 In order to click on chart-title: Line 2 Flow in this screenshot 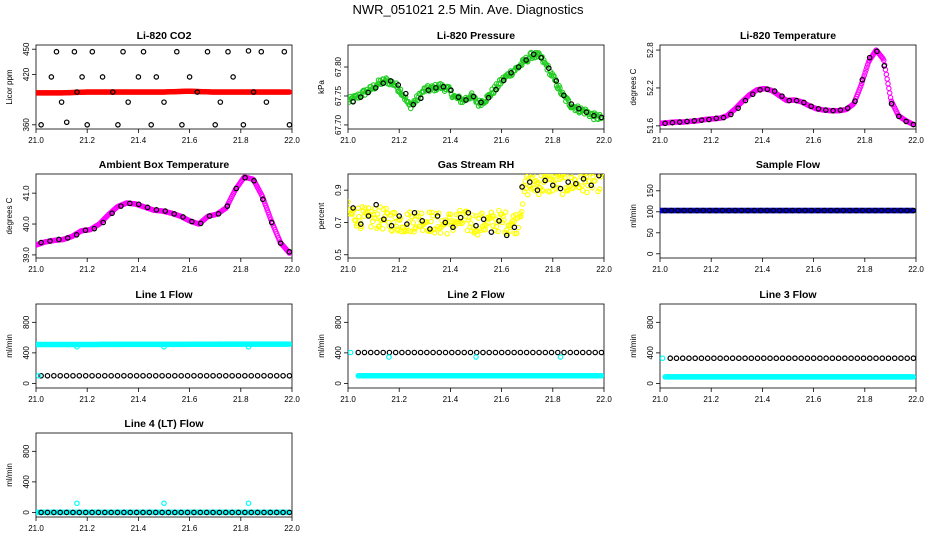, I will do `click(476, 295)`.